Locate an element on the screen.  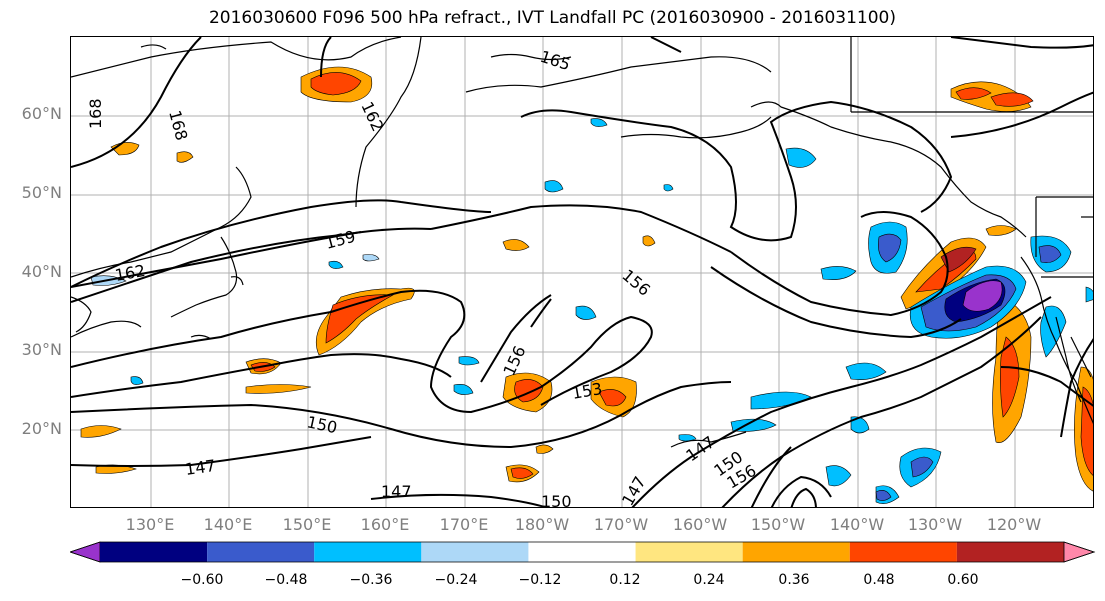
colorbar-outline is located at coordinates (583, 552).